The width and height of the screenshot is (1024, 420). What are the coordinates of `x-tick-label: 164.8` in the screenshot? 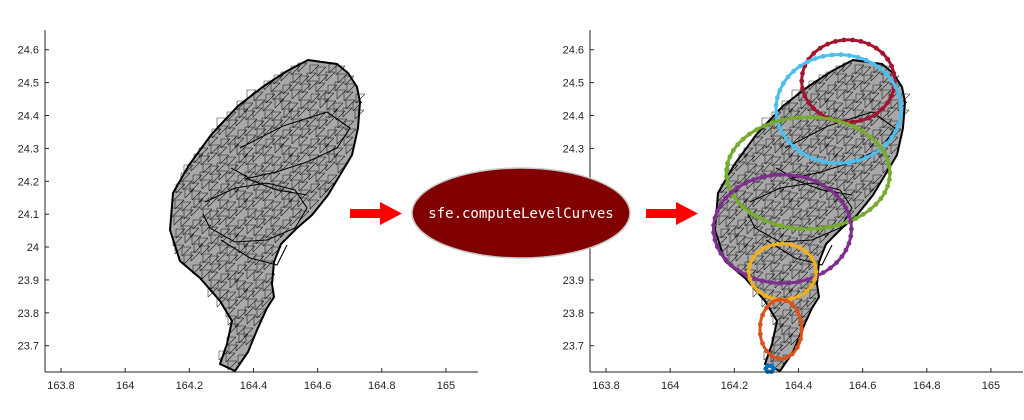 It's located at (927, 386).